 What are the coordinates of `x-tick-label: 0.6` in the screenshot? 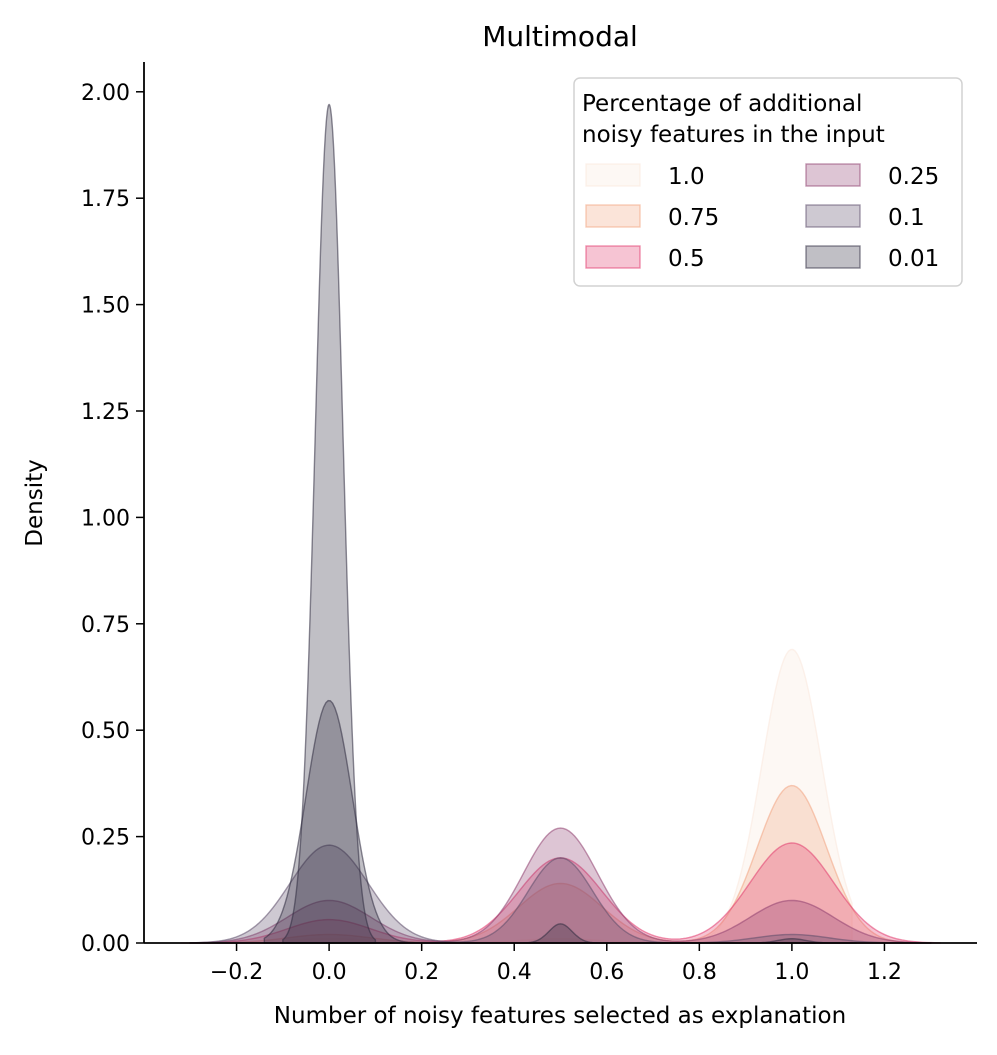 It's located at (606, 972).